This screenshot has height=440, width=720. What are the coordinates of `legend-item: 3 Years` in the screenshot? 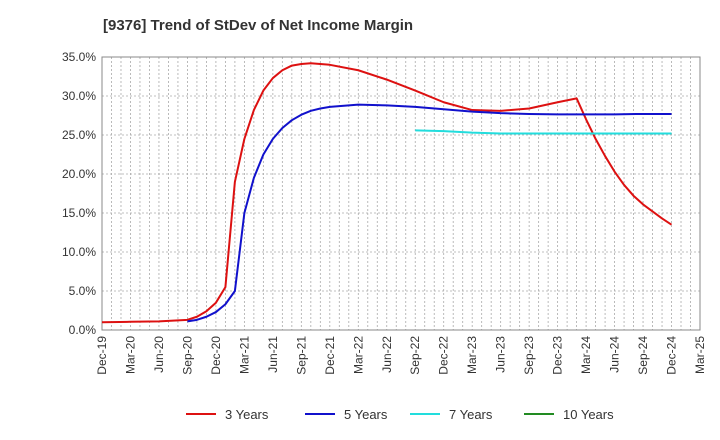 It's located at (227, 414).